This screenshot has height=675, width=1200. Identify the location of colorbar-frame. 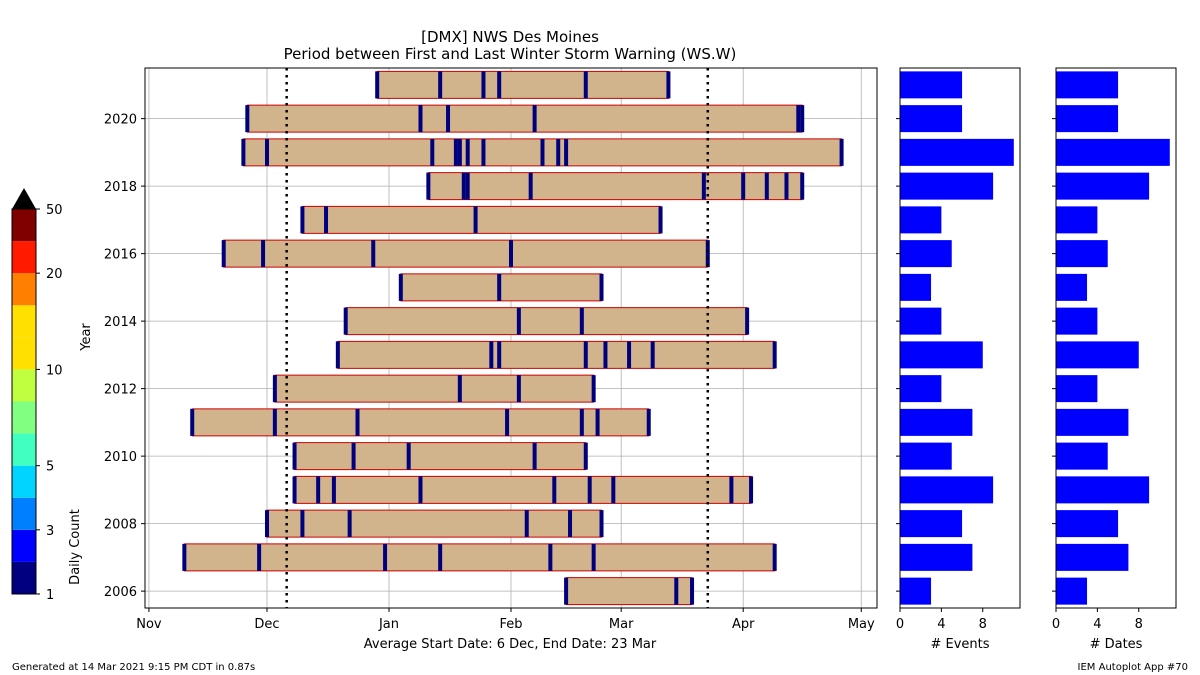
(24, 401).